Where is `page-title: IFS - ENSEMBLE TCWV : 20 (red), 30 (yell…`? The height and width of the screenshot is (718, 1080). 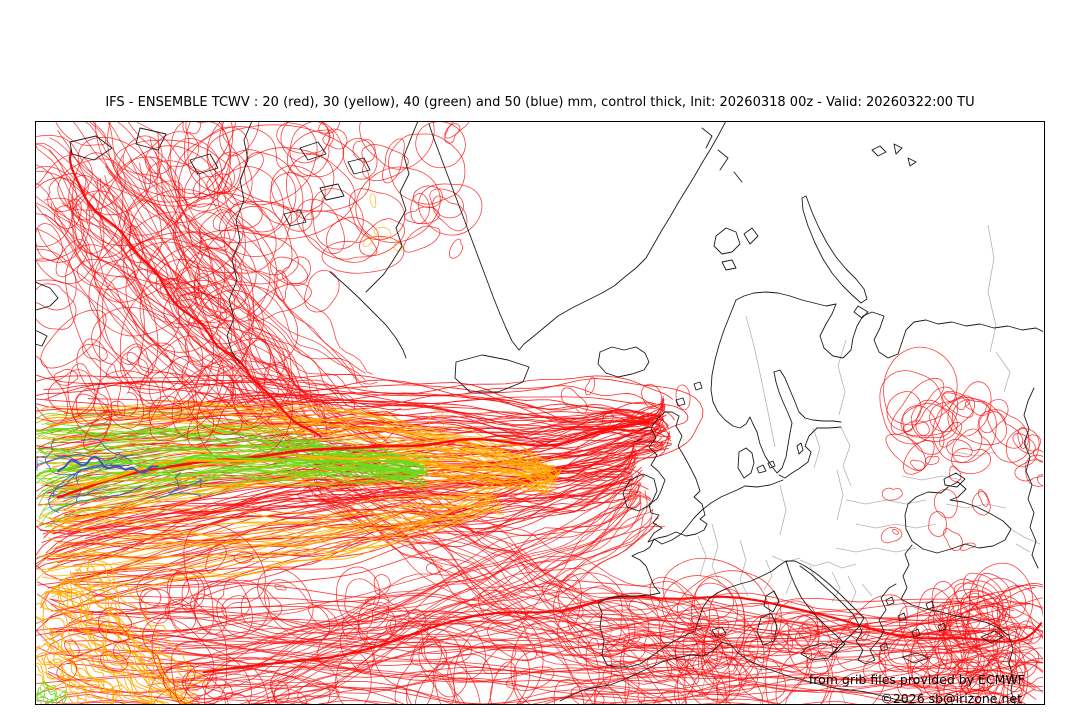
page-title: IFS - ENSEMBLE TCWV : 20 (red), 30 (yell… is located at coordinates (540, 102).